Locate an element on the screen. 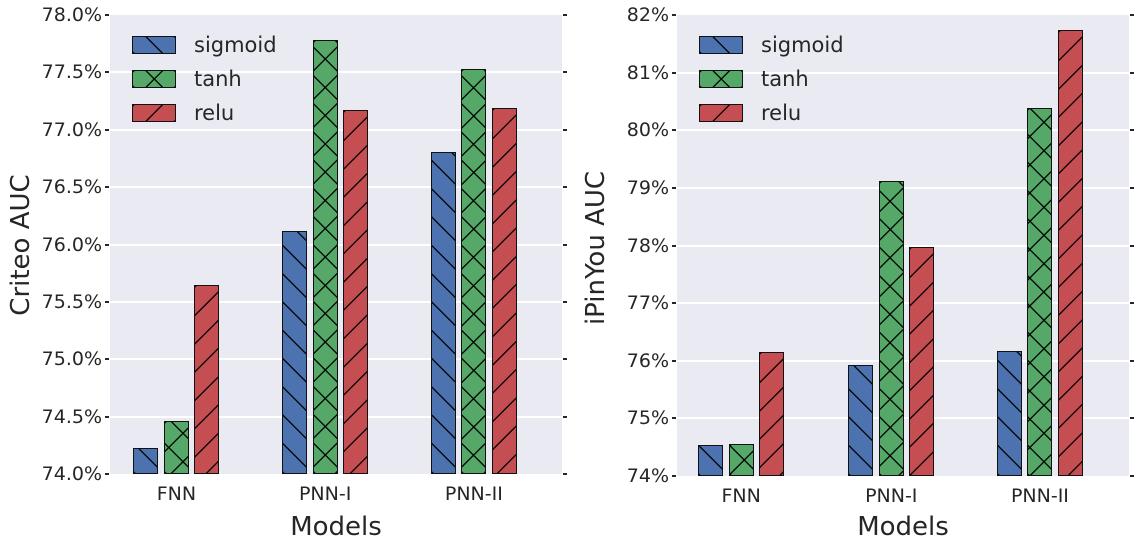 Image resolution: width=1141 pixels, height=548 pixels. y-tick-label: 74.0% is located at coordinates (71, 474).